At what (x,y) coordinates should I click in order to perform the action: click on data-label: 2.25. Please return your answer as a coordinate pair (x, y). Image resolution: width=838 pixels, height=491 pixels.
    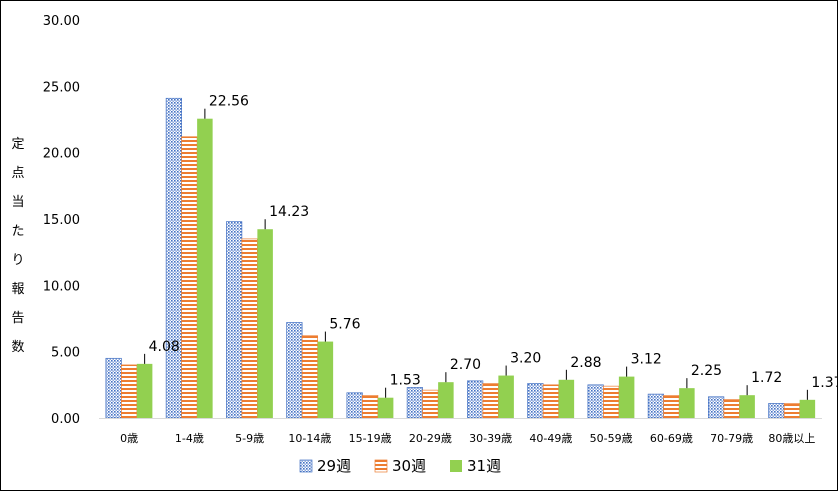
    Looking at the image, I should click on (706, 371).